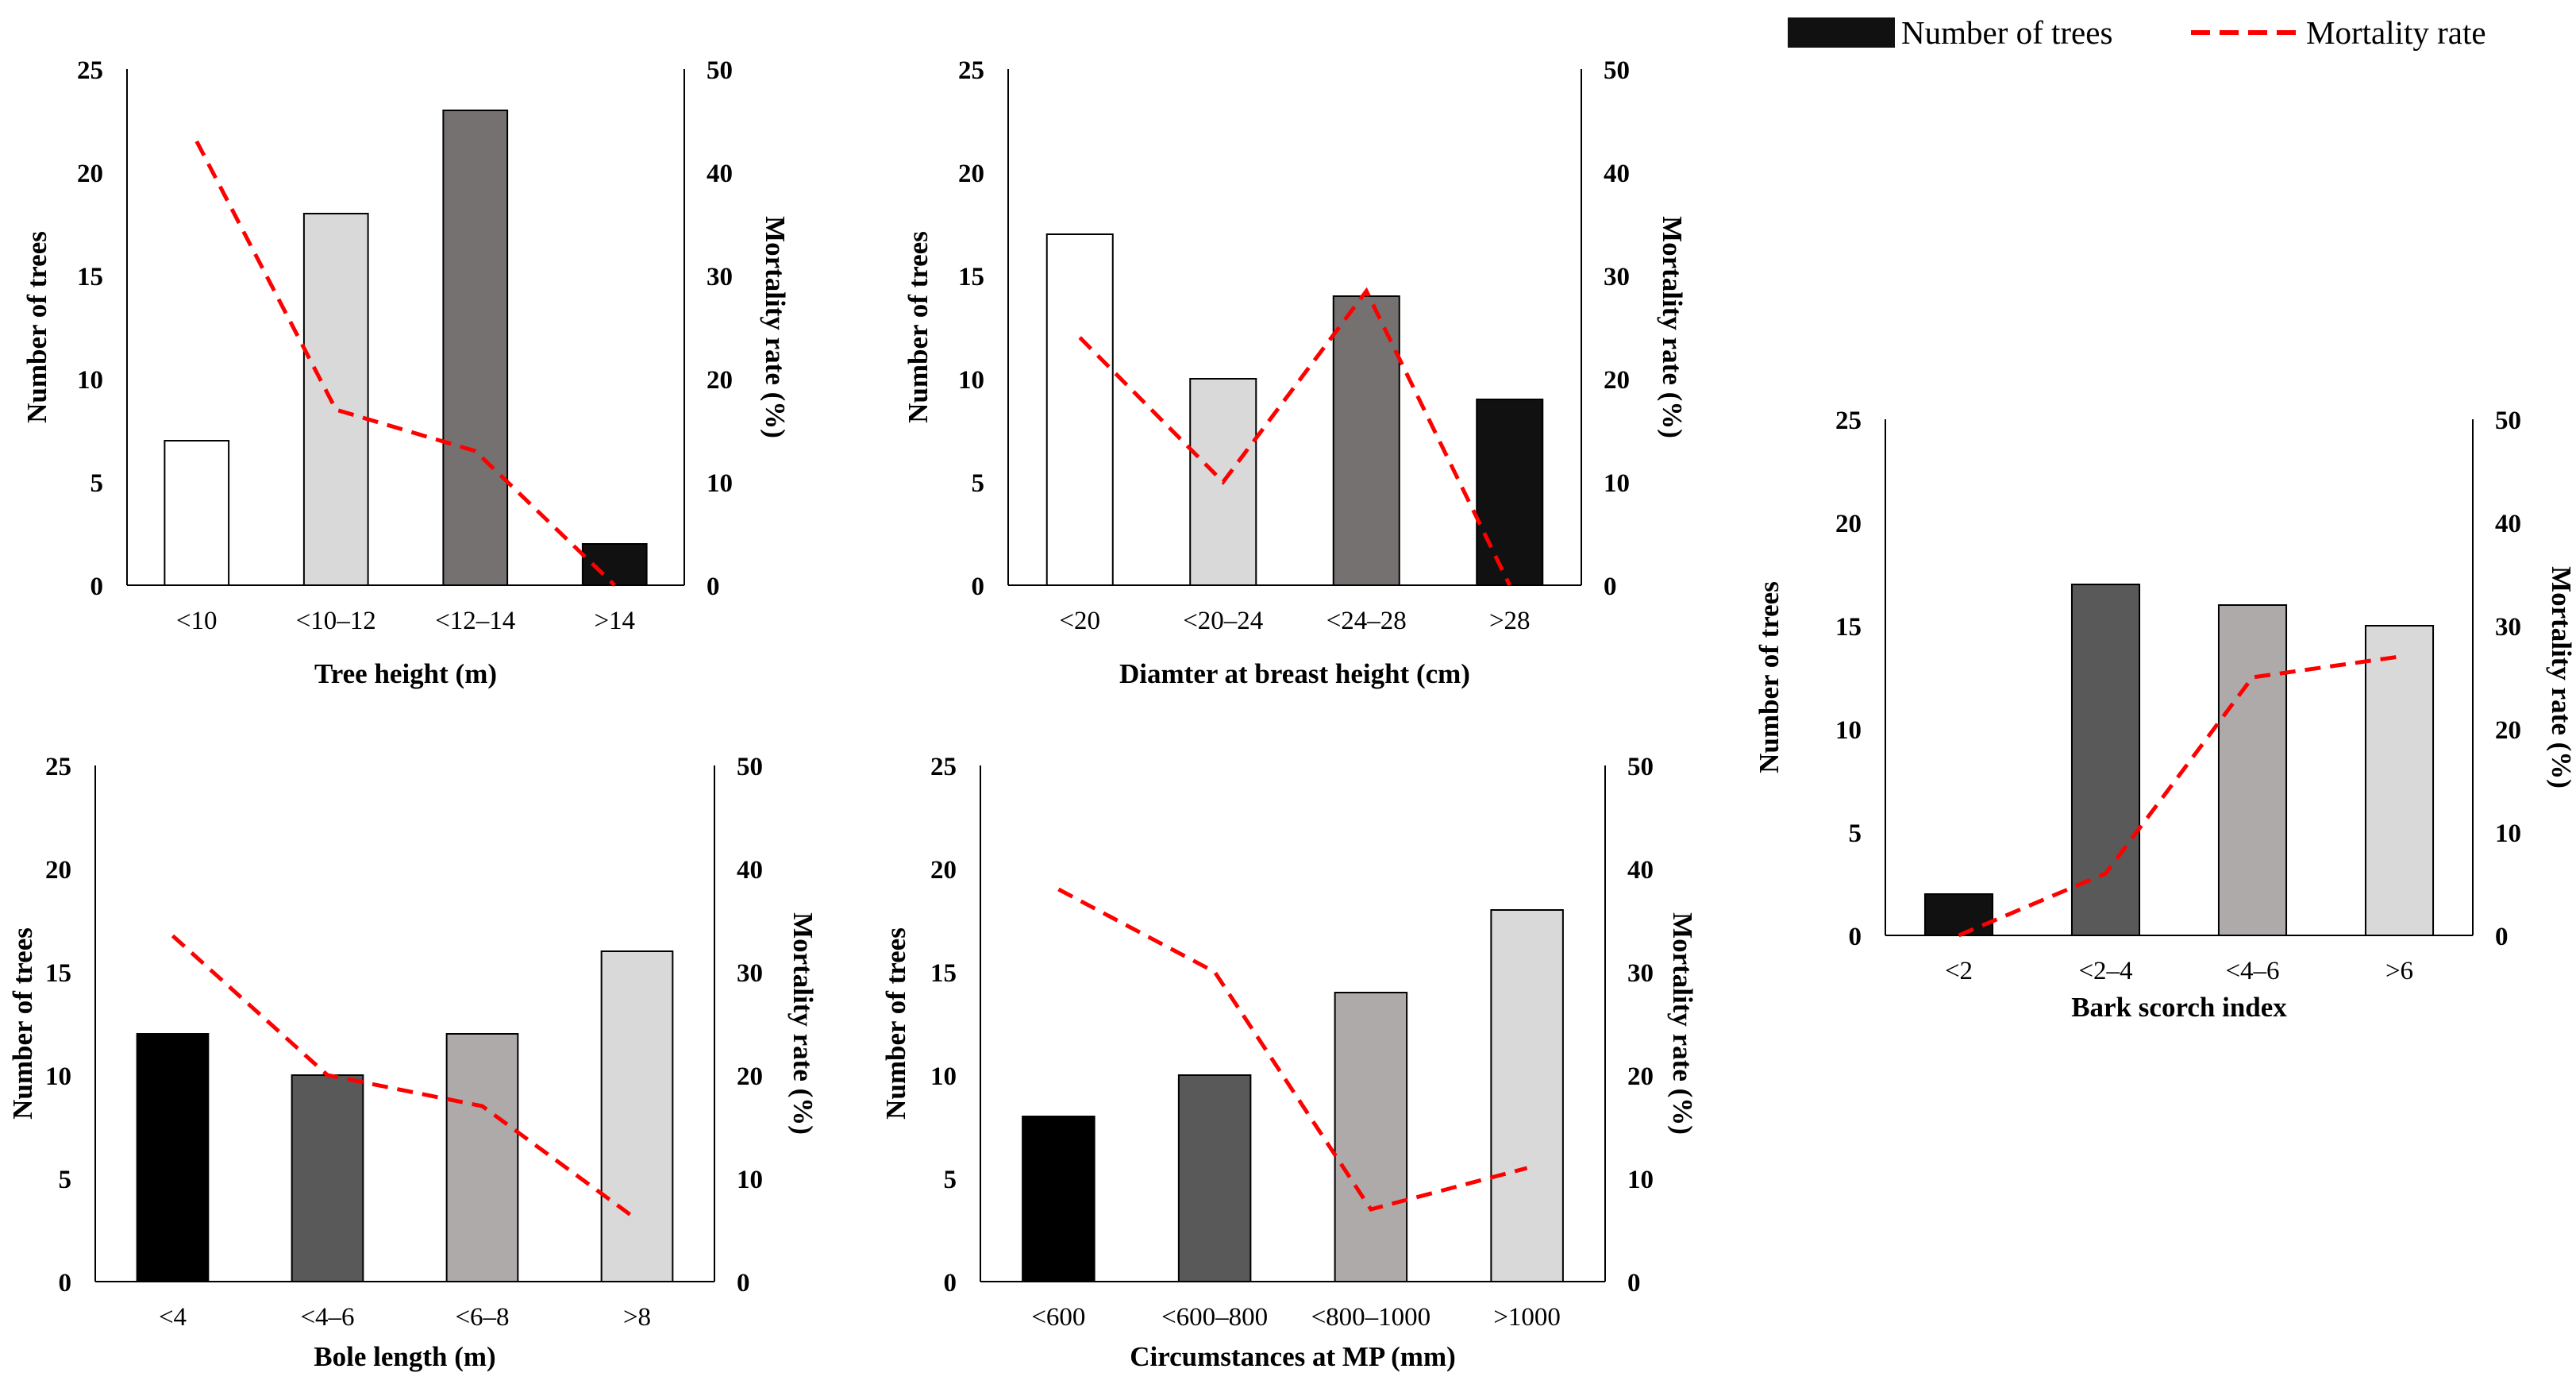 The image size is (2576, 1388). I want to click on x-axis-title: Tree height (m), so click(405, 673).